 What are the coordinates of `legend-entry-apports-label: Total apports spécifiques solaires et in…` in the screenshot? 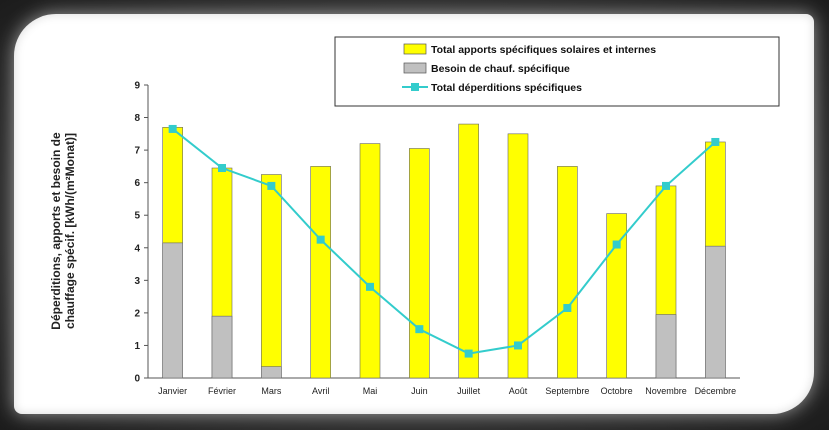 It's located at (543, 50).